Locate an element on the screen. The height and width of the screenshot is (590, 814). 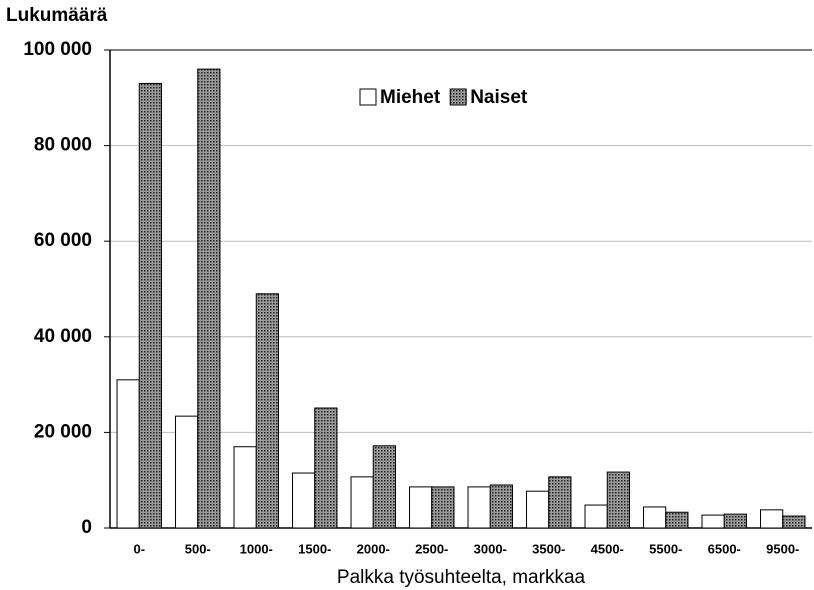
x-tick-label: 3500- is located at coordinates (548, 548).